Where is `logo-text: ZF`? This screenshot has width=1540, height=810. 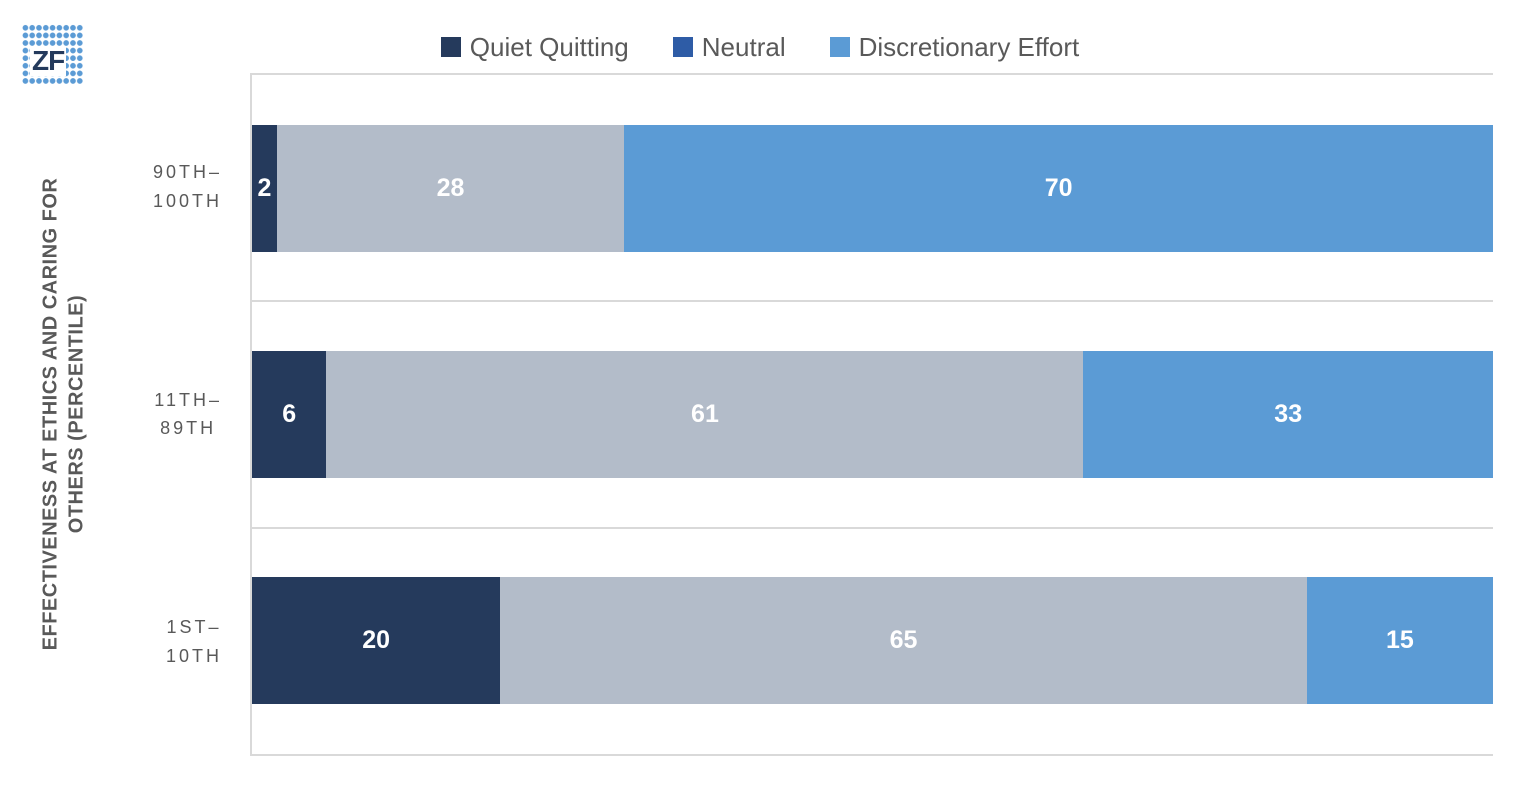
logo-text: ZF is located at coordinates (48, 60).